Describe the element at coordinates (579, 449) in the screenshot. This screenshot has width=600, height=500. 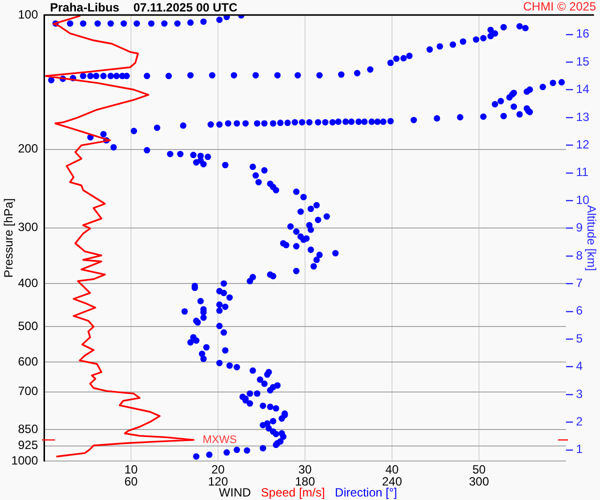
I see `y2-tick-label: 1` at that location.